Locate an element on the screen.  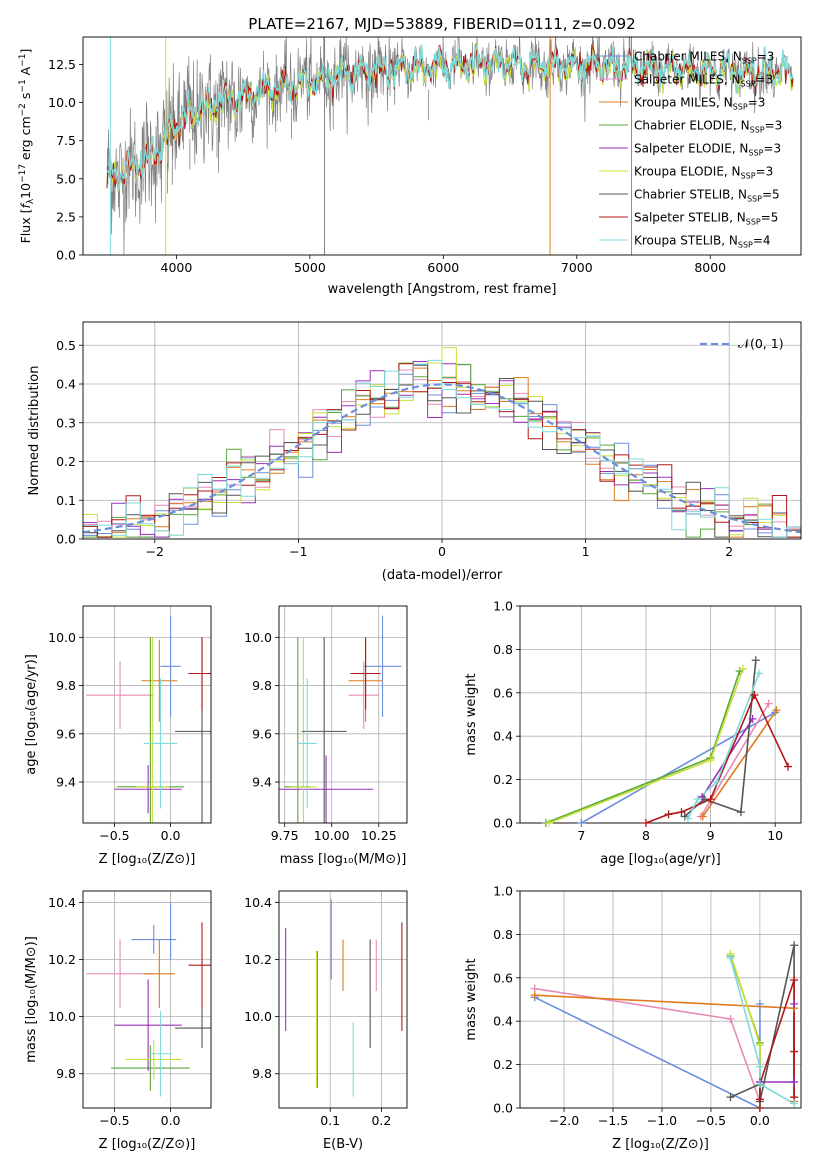
plot-area-mass_vs_Z is located at coordinates (148, 999).